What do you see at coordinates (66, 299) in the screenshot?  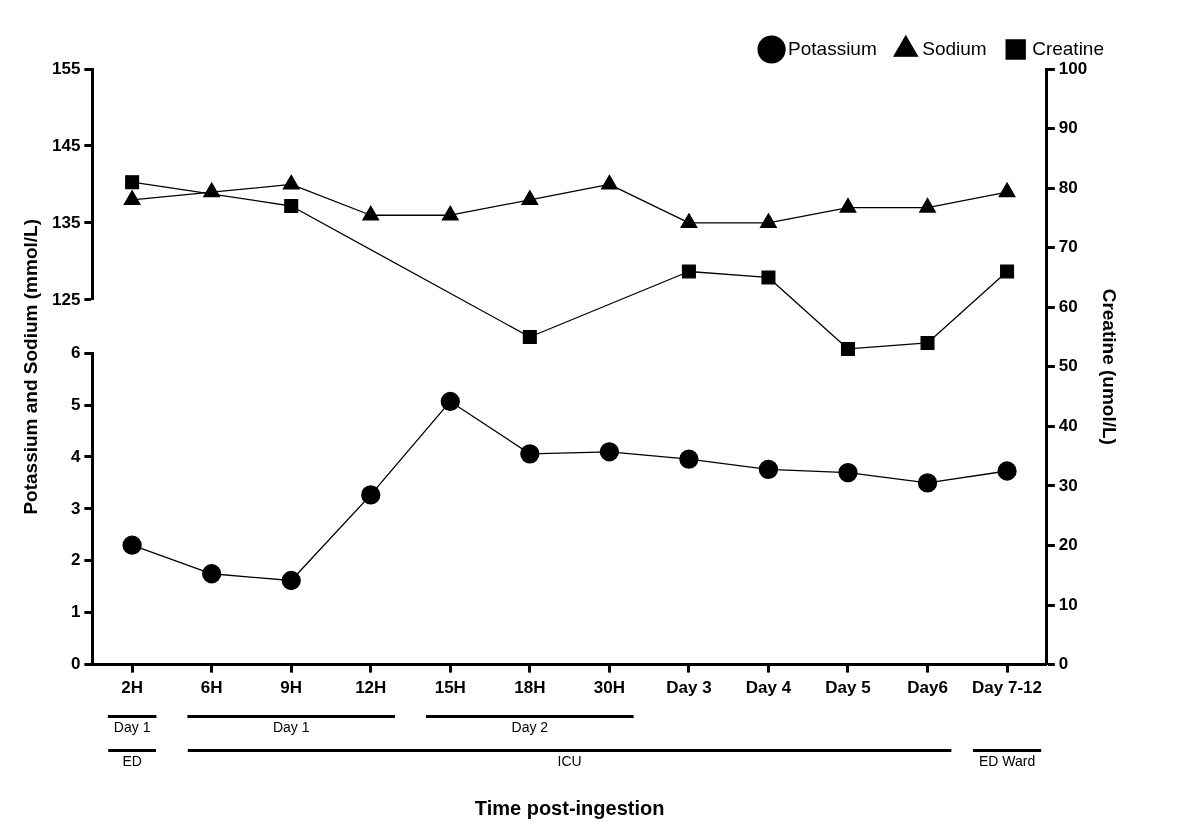 I see `y3-tick-label: 125` at bounding box center [66, 299].